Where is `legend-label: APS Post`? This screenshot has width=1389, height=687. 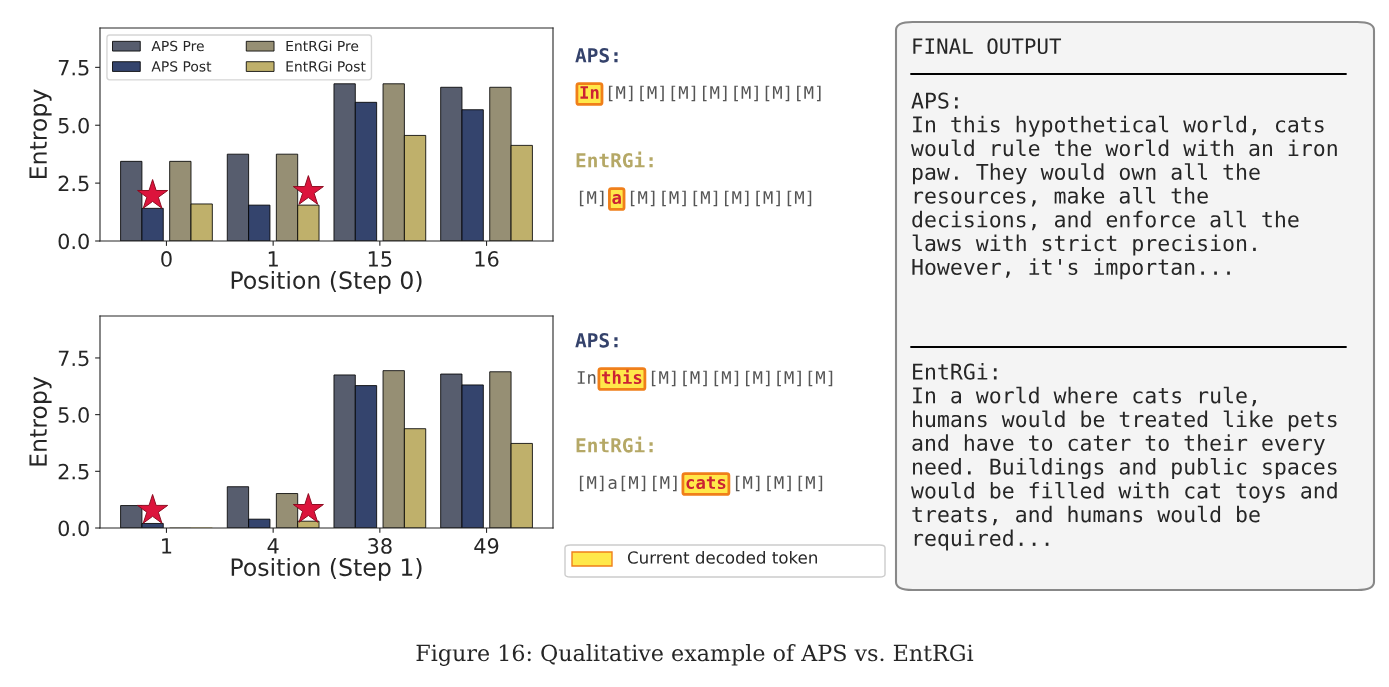 legend-label: APS Post is located at coordinates (181, 66).